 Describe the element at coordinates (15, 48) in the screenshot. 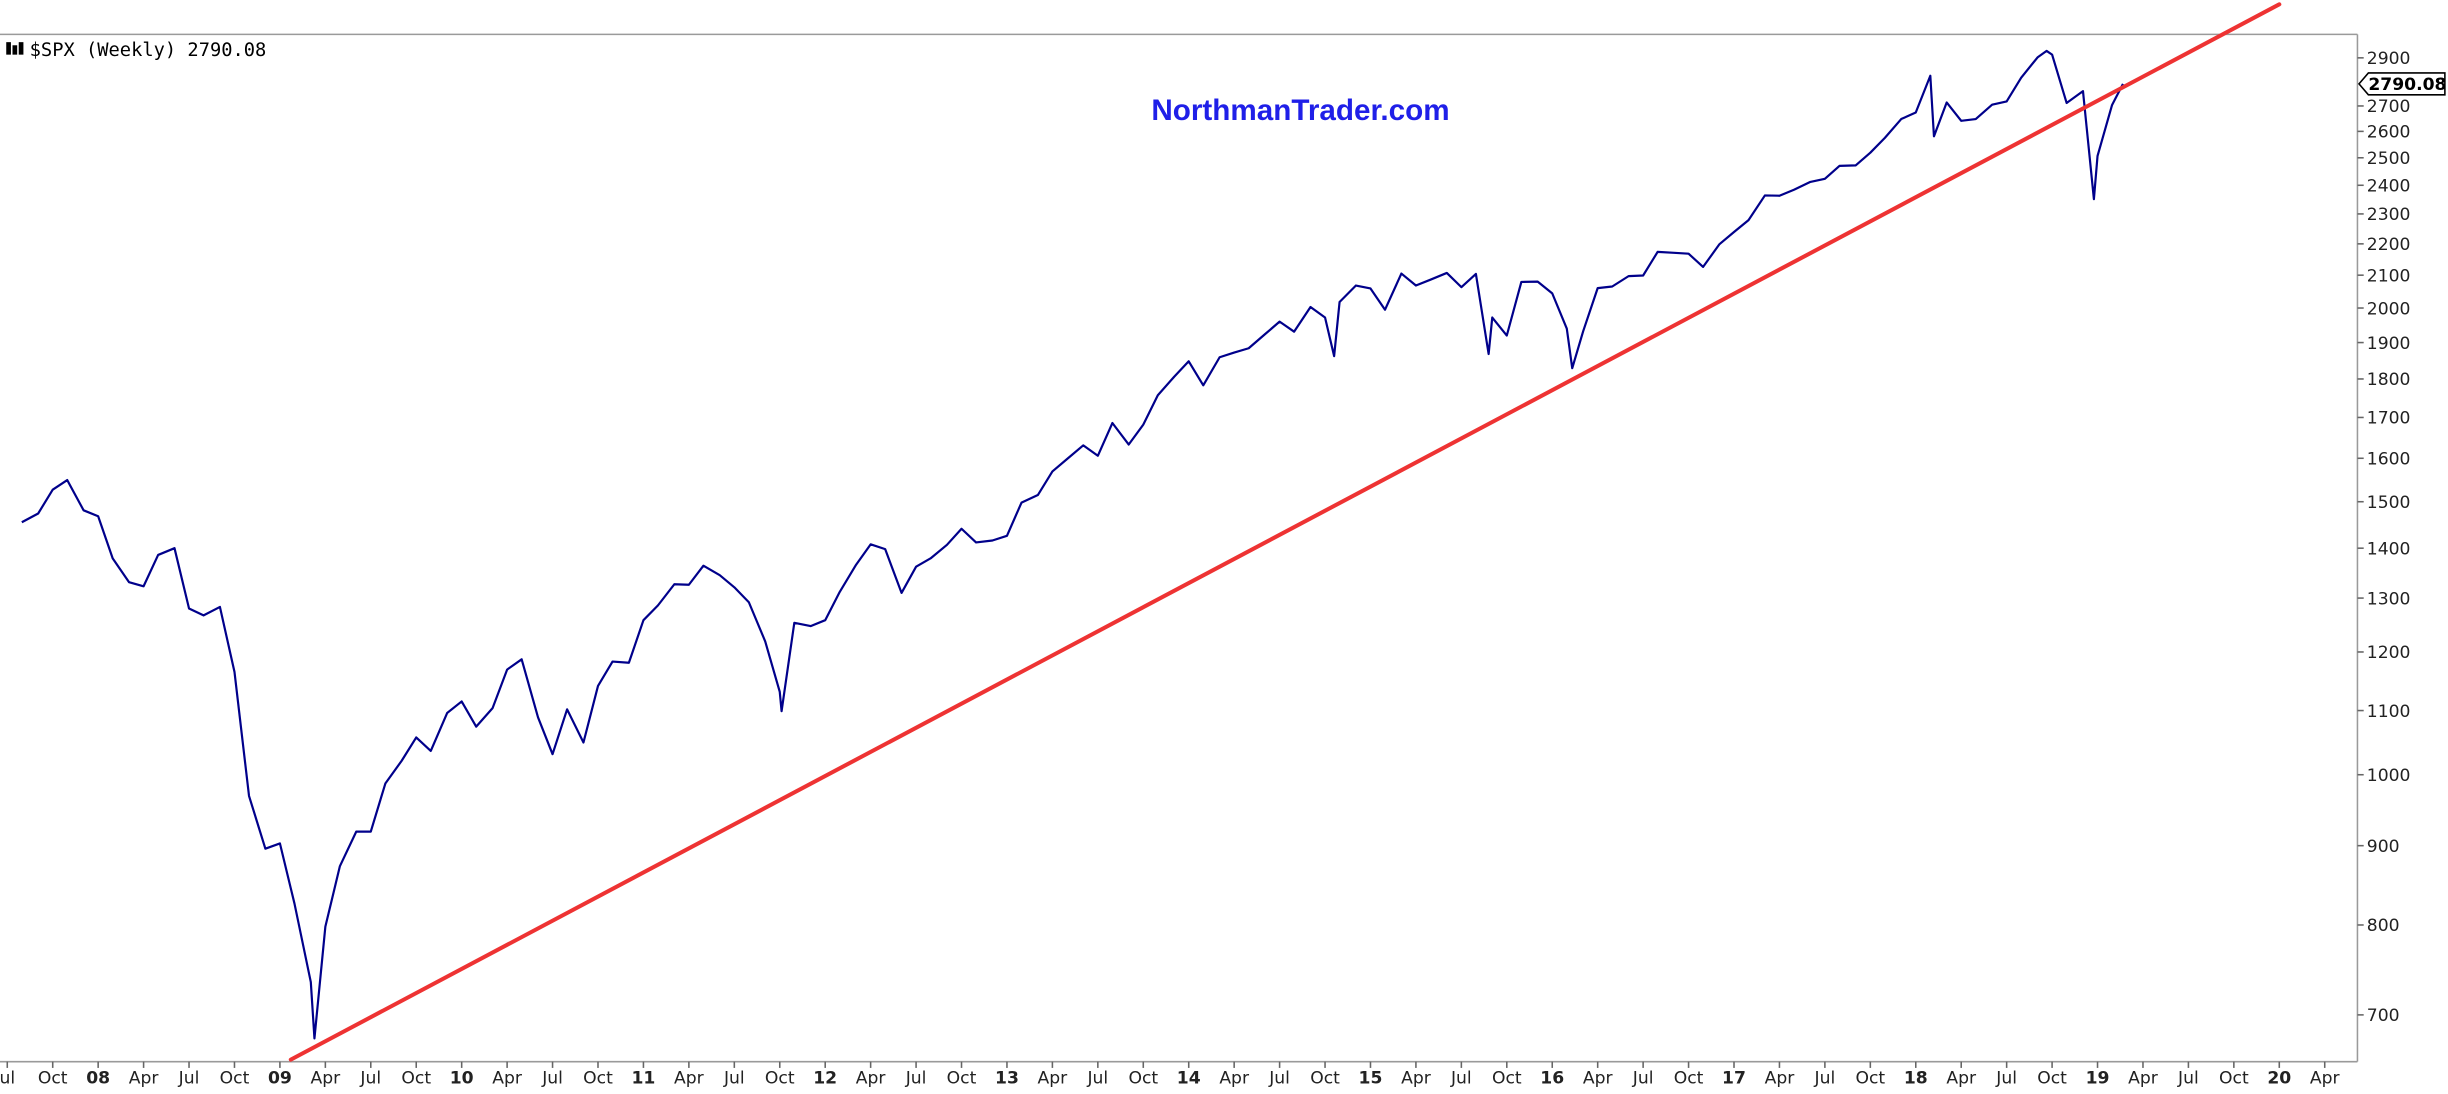

I see `title-icon` at that location.